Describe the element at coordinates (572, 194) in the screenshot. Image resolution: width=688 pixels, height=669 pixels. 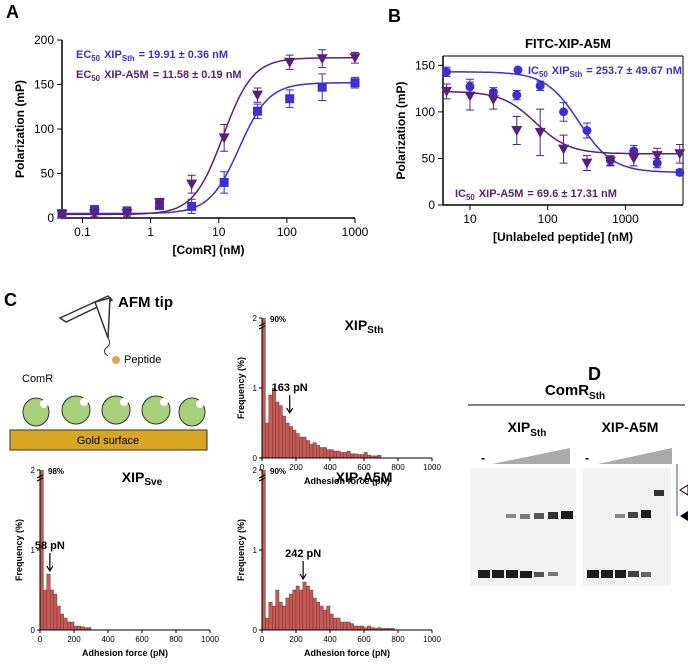
I see `annotation-part: = 69.6 ± 17.31 nM` at that location.